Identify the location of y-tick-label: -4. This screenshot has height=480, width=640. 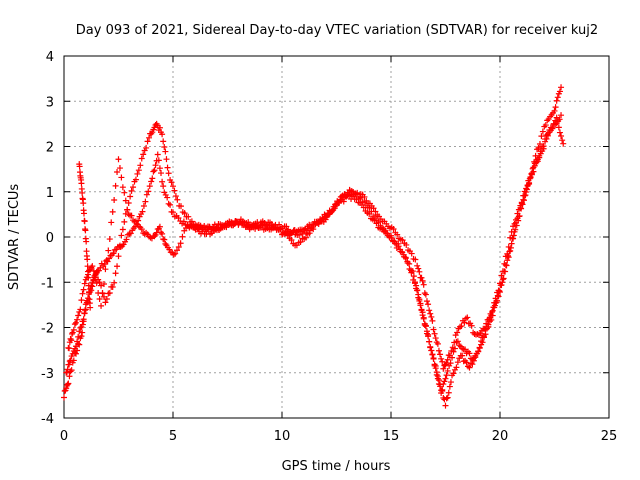
(47, 419).